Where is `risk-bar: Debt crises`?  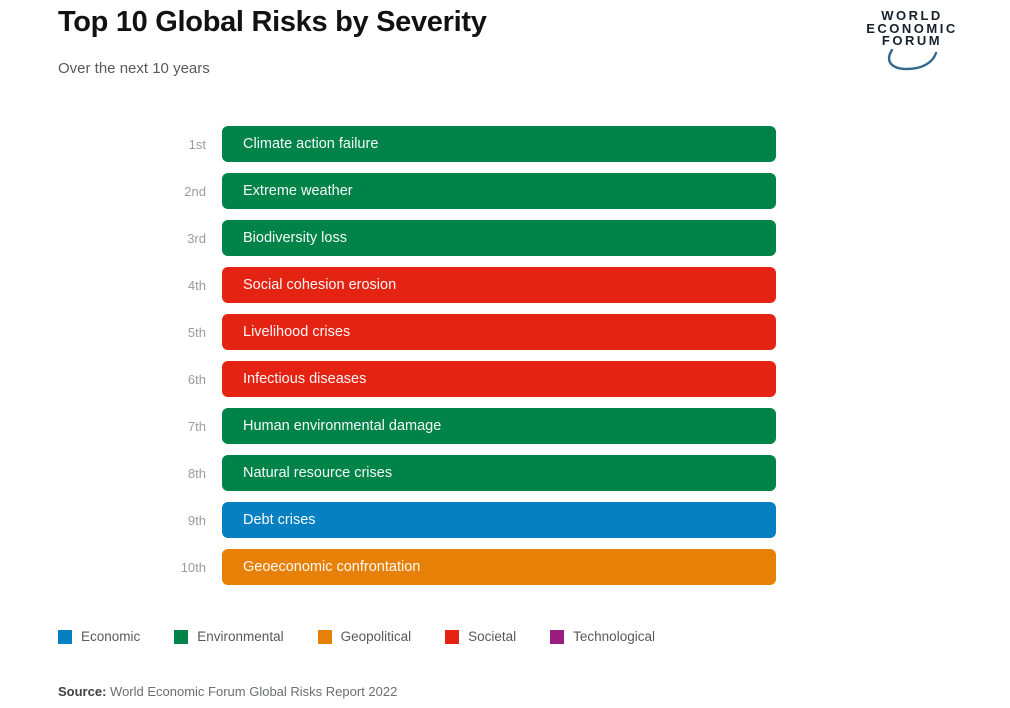
risk-bar: Debt crises is located at coordinates (499, 520).